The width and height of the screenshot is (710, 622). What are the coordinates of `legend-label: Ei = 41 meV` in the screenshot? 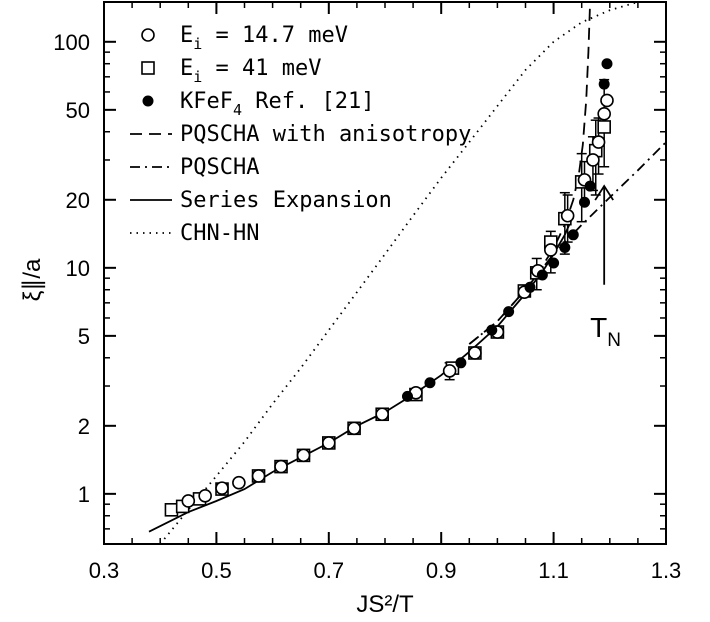 It's located at (251, 71).